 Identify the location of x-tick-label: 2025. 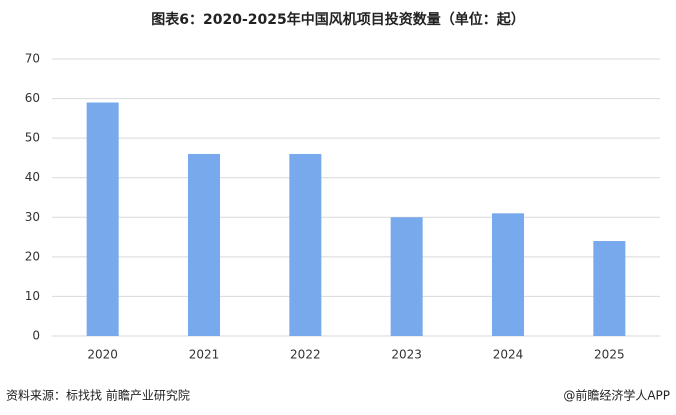
(609, 355).